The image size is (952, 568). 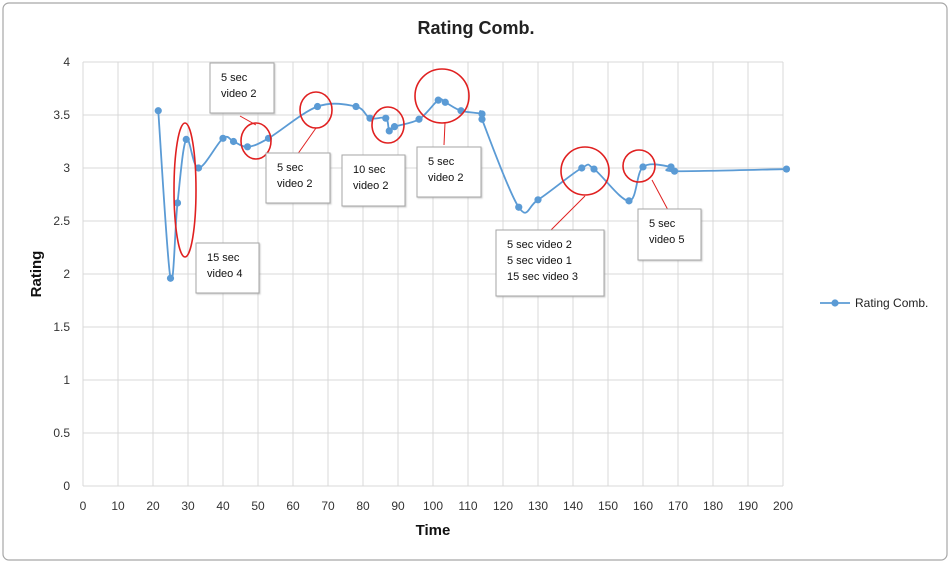 What do you see at coordinates (539, 261) in the screenshot?
I see `annotation-text: 5 sec video 1` at bounding box center [539, 261].